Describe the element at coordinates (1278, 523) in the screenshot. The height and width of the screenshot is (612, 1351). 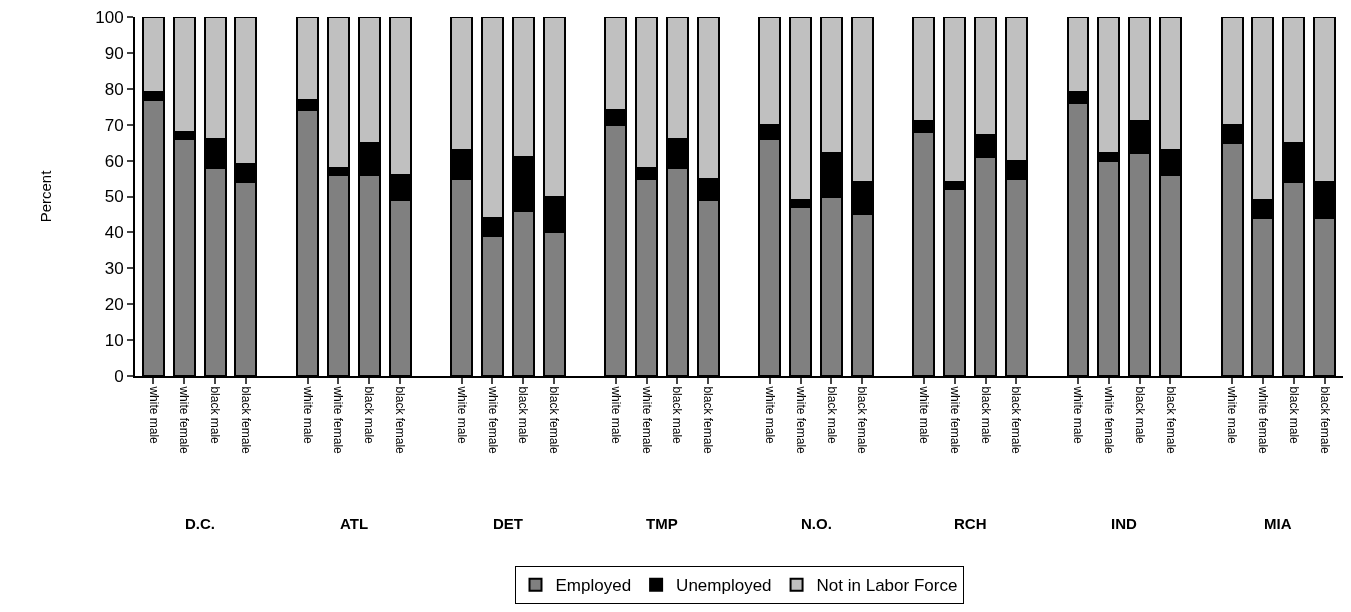
I see `text: MIA` at that location.